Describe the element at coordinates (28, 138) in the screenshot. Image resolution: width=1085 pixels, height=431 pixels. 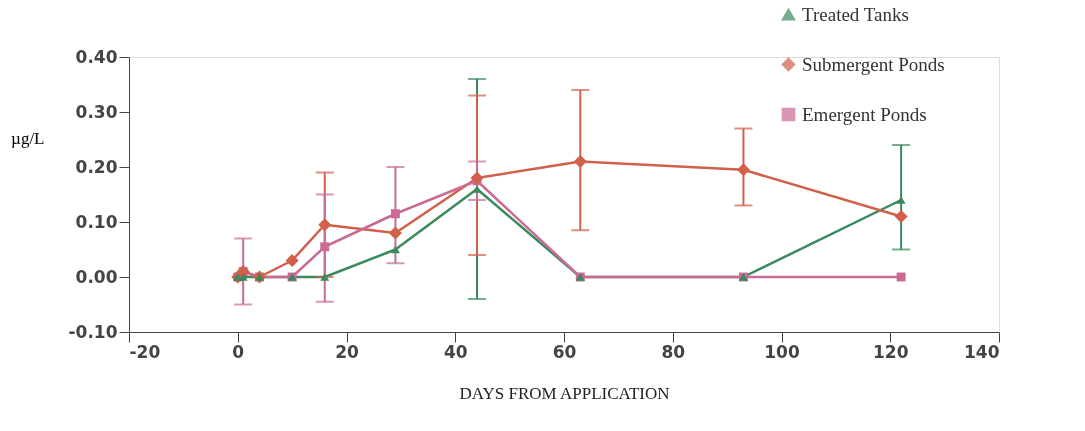
I see `y-axis-title: µg/L` at that location.